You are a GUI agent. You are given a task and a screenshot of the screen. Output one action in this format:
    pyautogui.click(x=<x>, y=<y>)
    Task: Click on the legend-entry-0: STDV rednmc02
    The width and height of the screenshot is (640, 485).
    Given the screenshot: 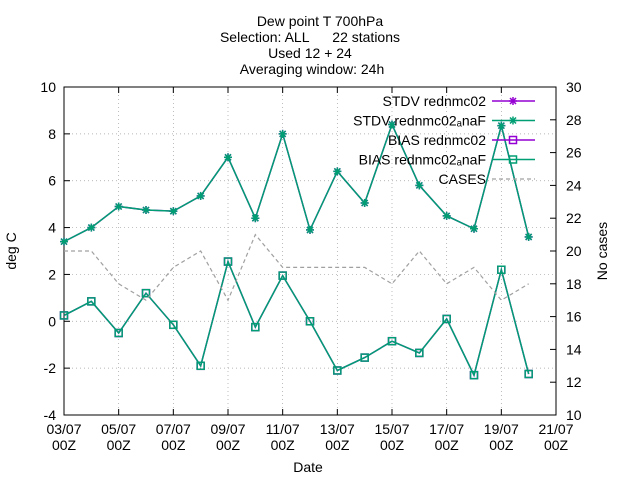 What is the action you would take?
    pyautogui.click(x=459, y=101)
    